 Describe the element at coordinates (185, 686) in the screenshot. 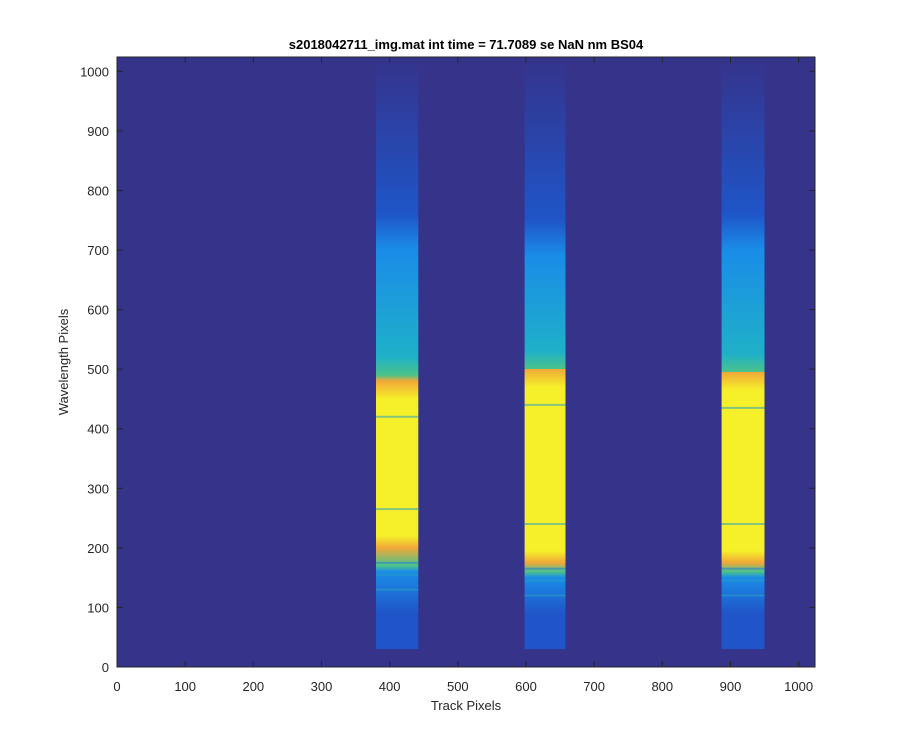

I see `x-tick-label-1: 100` at that location.